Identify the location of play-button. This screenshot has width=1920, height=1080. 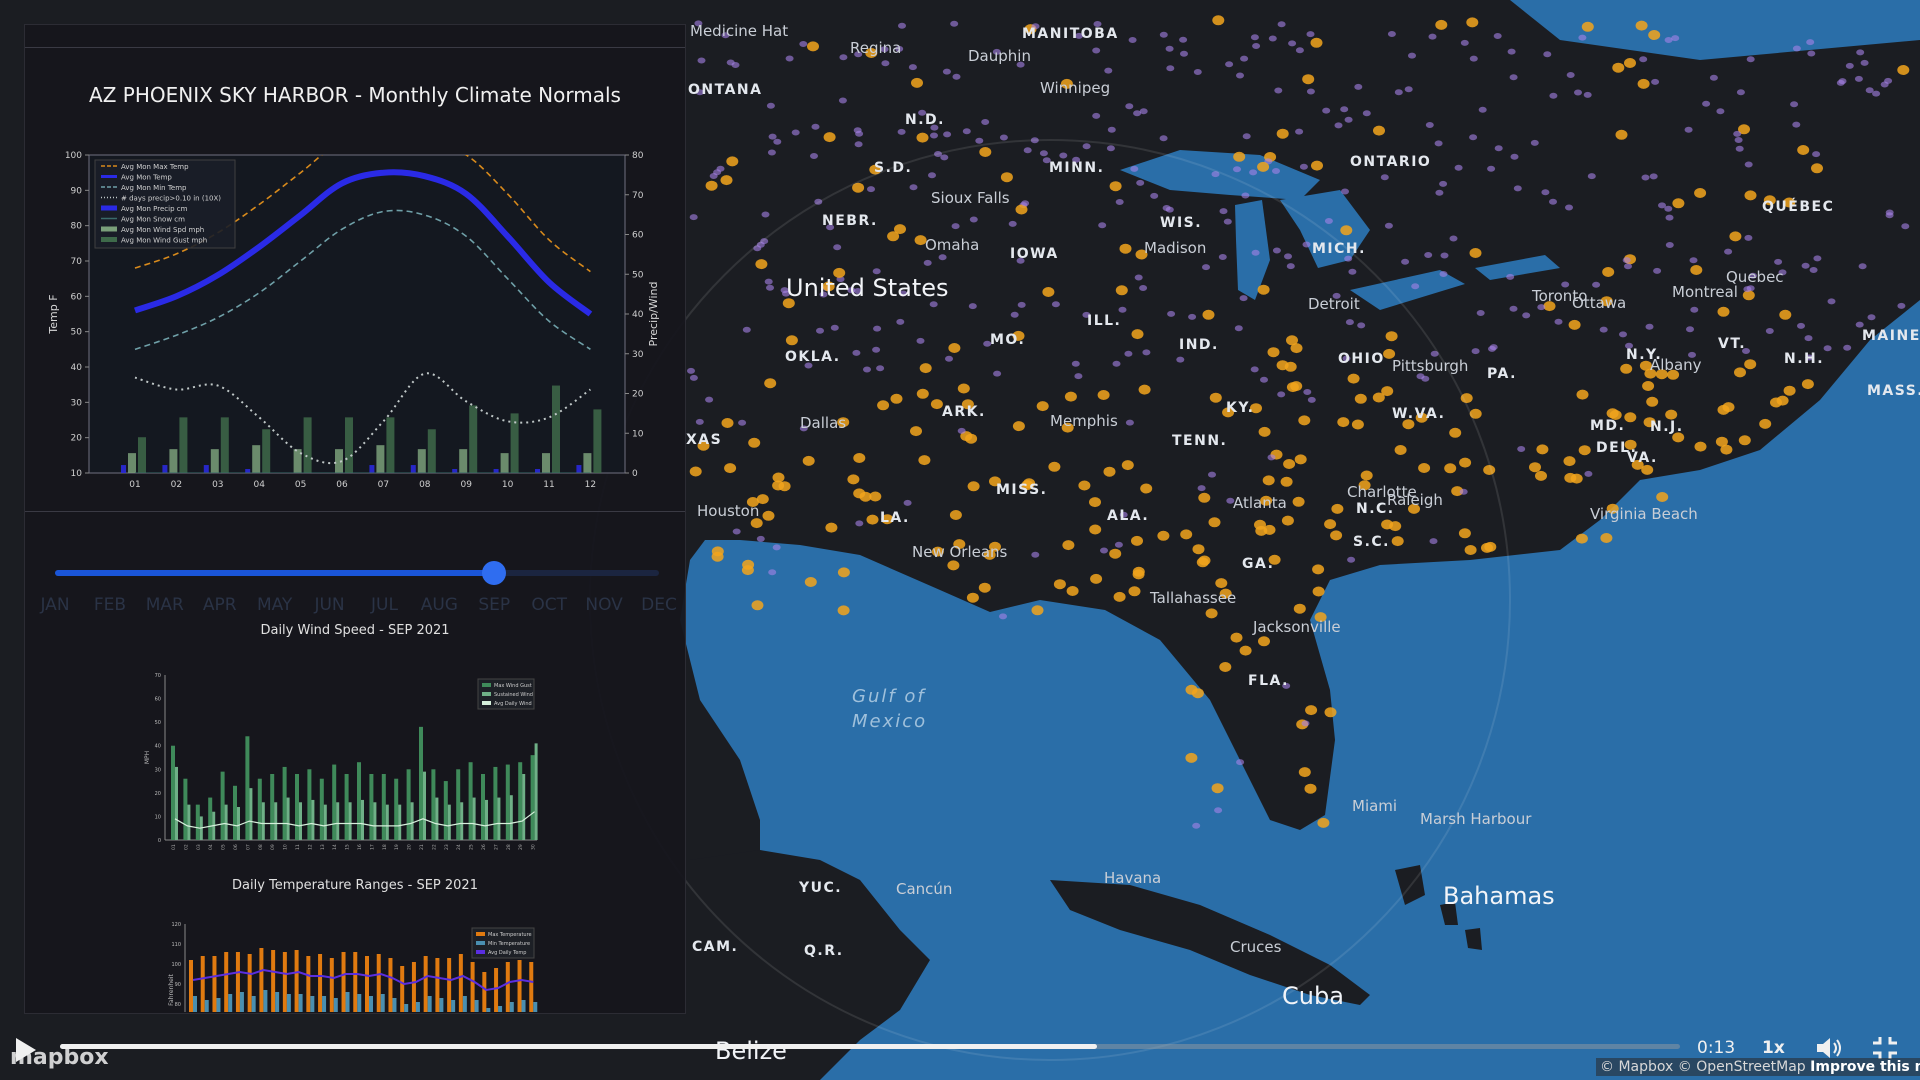
(28, 1050).